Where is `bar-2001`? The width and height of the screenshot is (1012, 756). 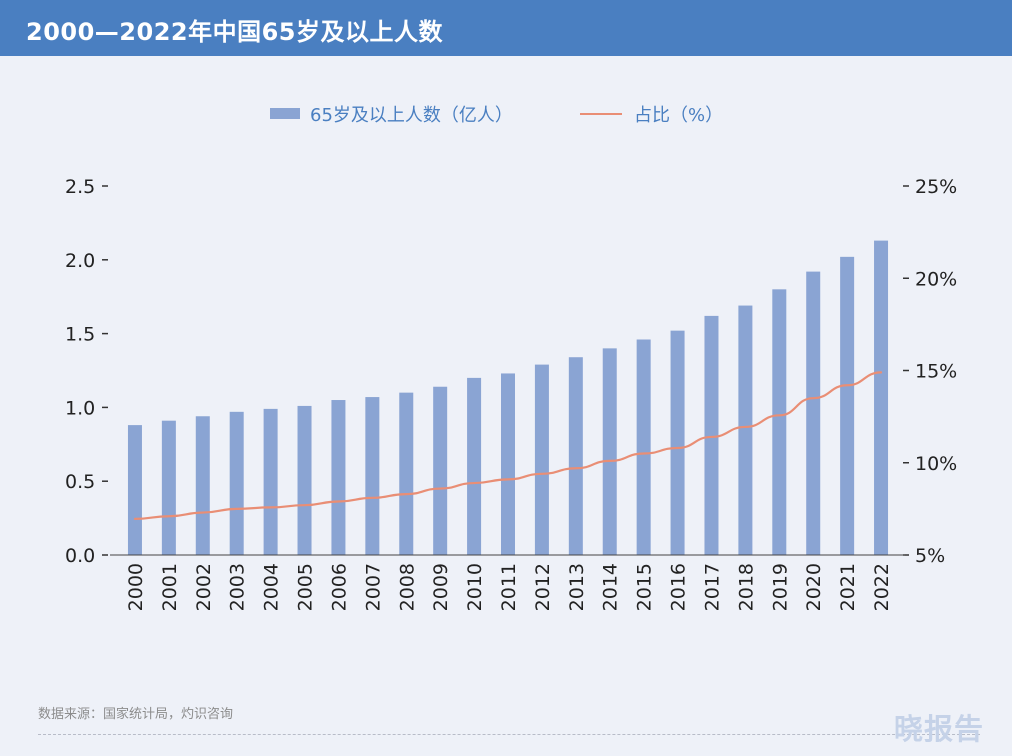 bar-2001 is located at coordinates (168, 487).